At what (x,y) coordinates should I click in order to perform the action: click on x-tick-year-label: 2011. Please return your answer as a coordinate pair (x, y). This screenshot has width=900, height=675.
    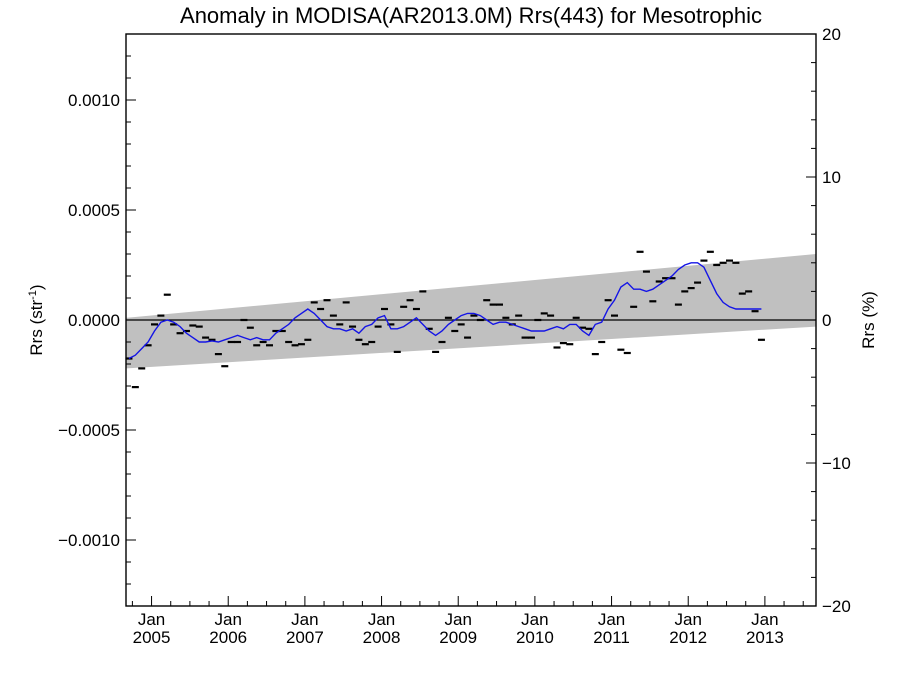
    Looking at the image, I should click on (611, 637).